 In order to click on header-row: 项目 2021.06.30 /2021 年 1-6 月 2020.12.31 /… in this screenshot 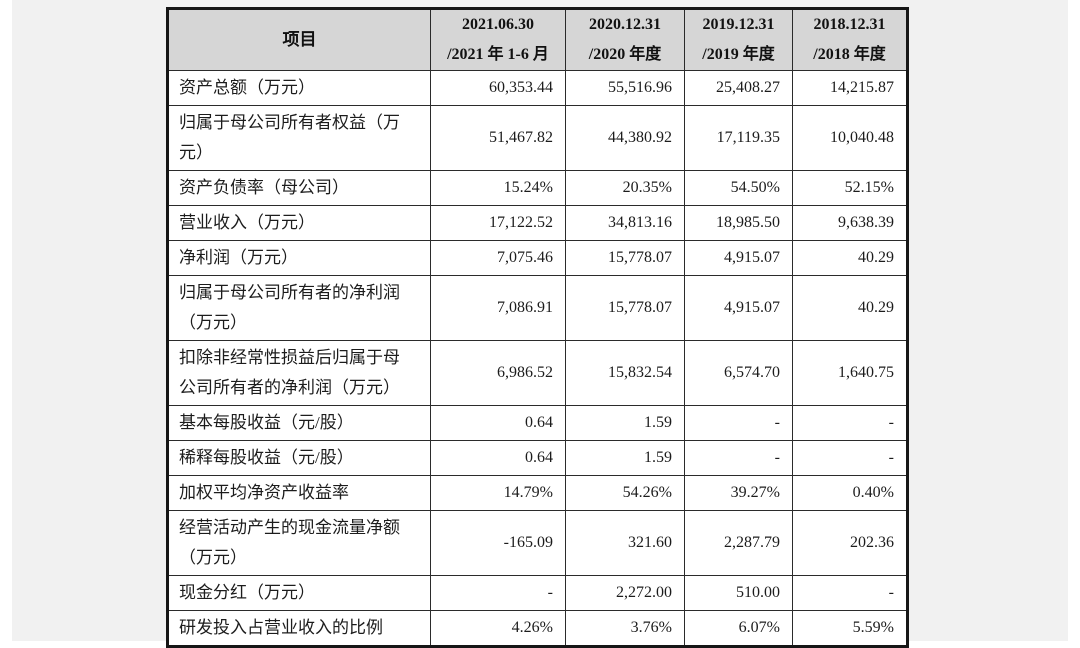, I will do `click(537, 39)`.